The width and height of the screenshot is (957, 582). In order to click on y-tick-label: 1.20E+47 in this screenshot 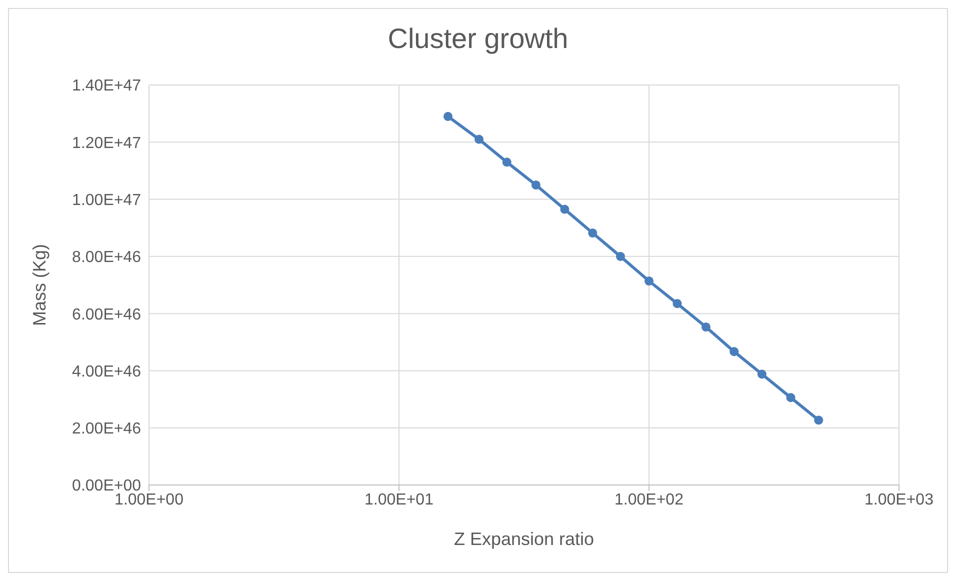, I will do `click(107, 143)`.